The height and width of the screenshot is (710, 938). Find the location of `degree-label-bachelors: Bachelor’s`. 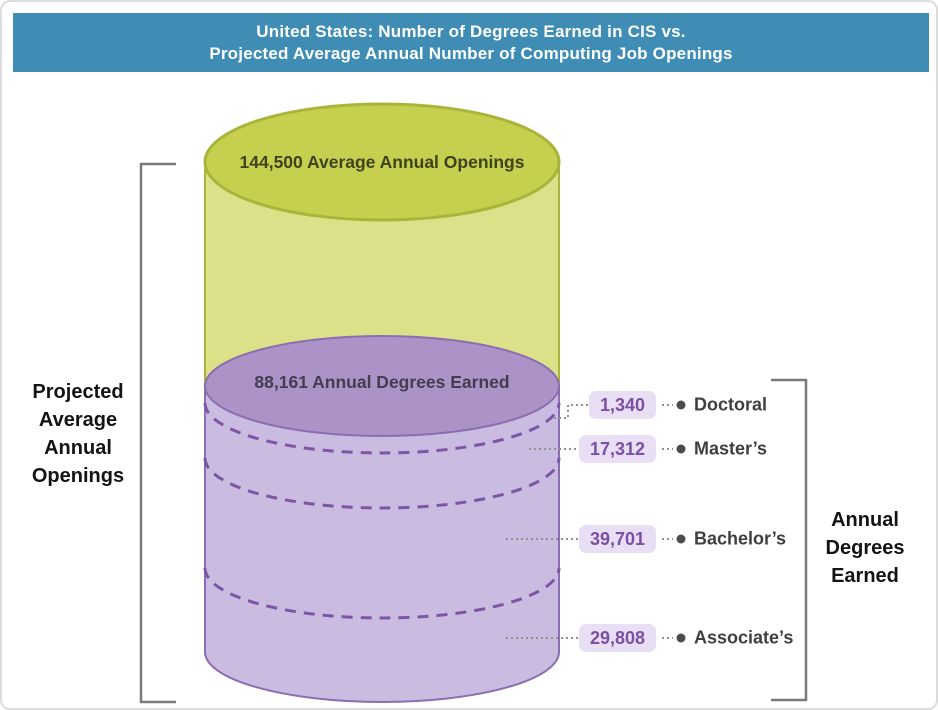

degree-label-bachelors: Bachelor’s is located at coordinates (740, 538).